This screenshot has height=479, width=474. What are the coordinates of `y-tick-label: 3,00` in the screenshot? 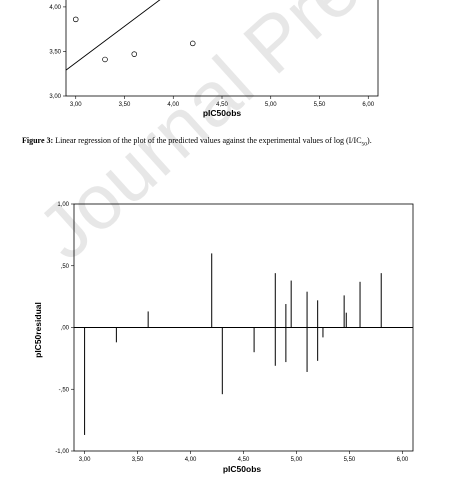 It's located at (55, 97).